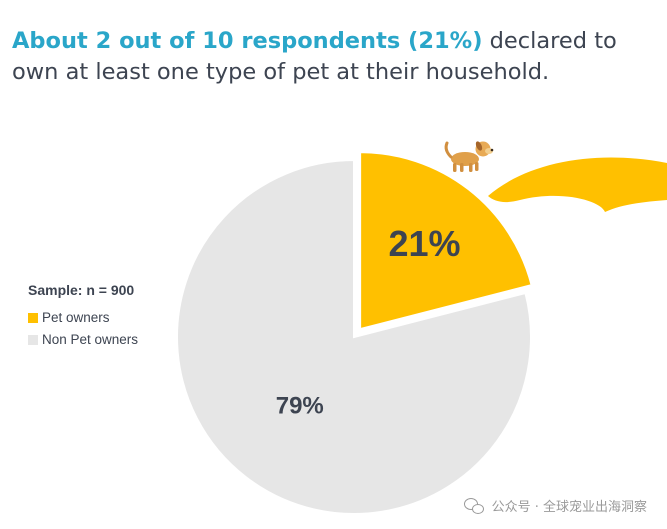 This screenshot has width=667, height=529. Describe the element at coordinates (33, 317) in the screenshot. I see `legend-swatch-pet-owners` at that location.